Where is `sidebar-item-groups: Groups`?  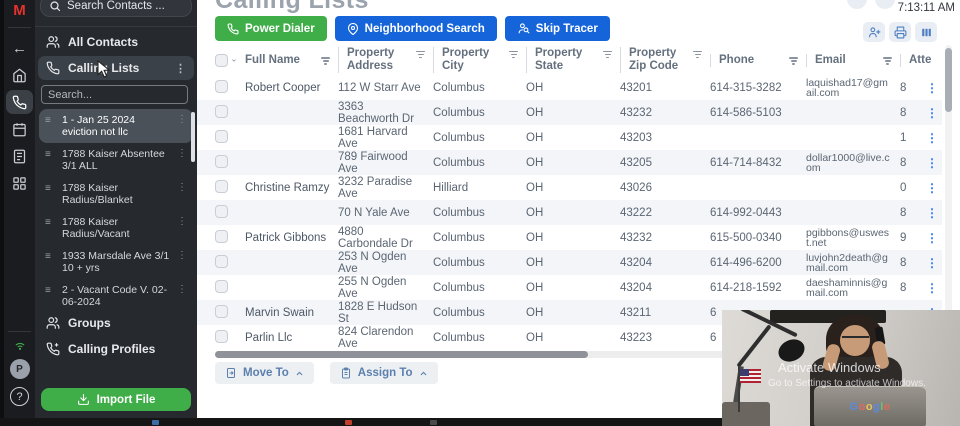
sidebar-item-groups: Groups is located at coordinates (116, 323).